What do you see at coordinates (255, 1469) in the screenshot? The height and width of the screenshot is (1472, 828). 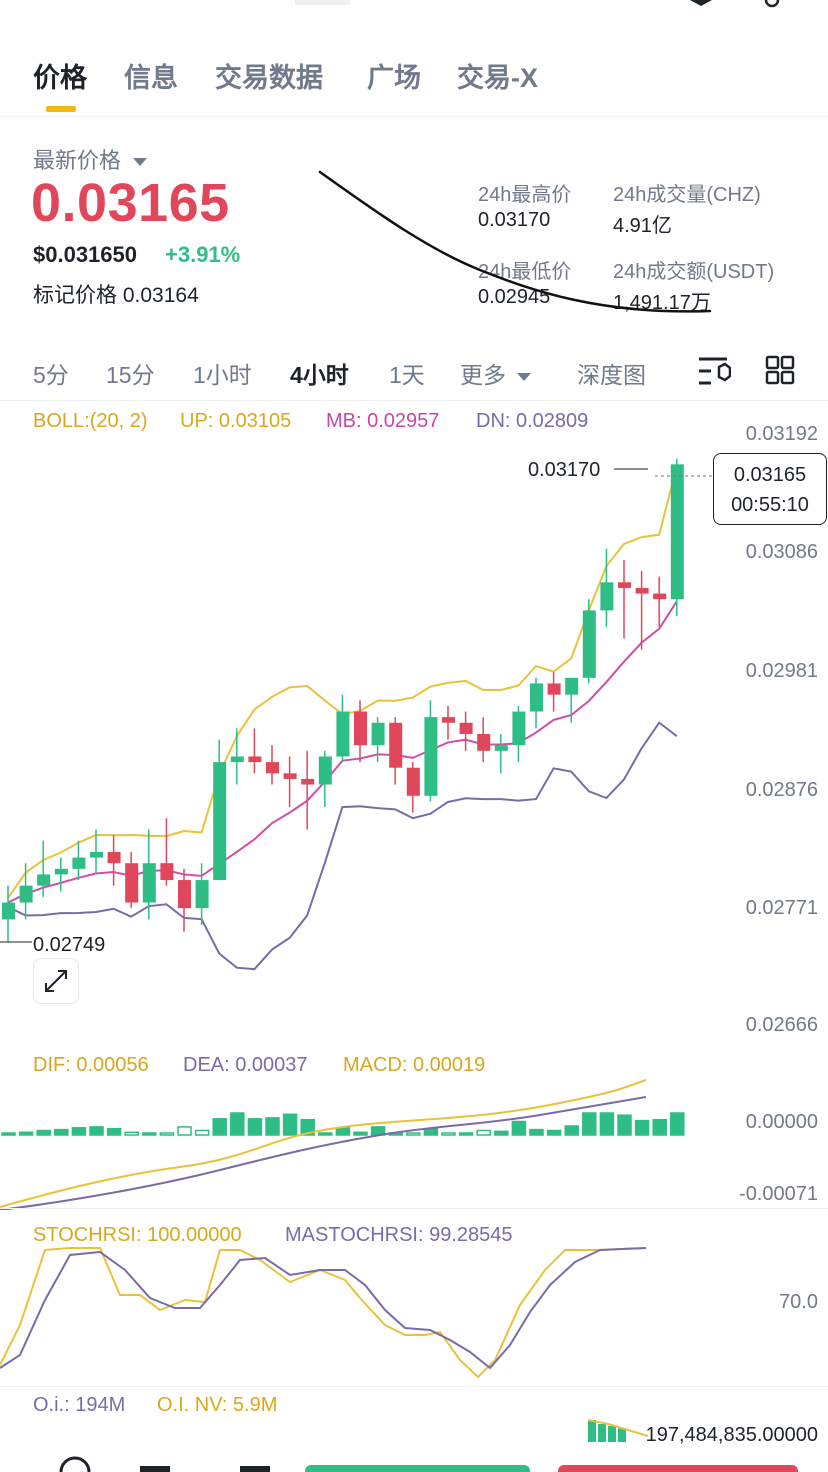 I see `grid-icon` at bounding box center [255, 1469].